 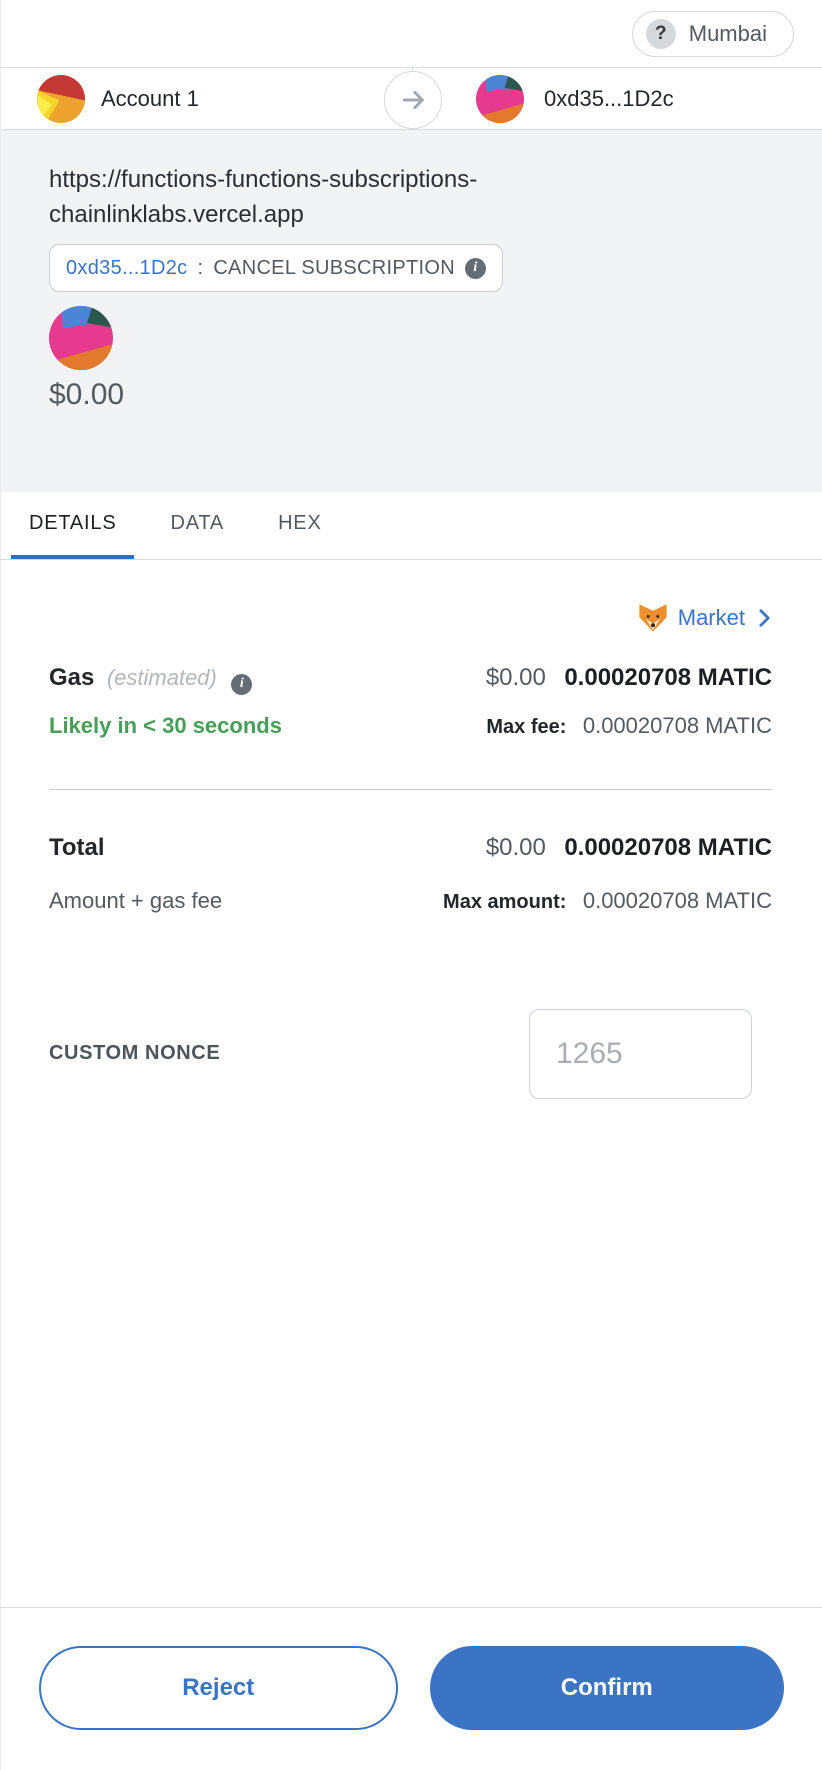 What do you see at coordinates (72, 677) in the screenshot?
I see `gas-label: Gas` at bounding box center [72, 677].